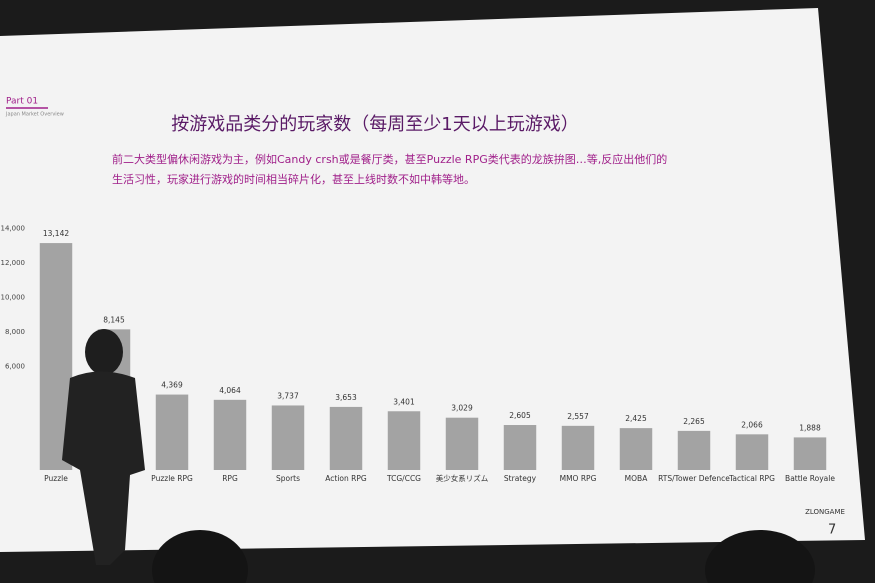 This screenshot has height=583, width=875. Describe the element at coordinates (56, 233) in the screenshot. I see `value-label: 13,142` at that location.